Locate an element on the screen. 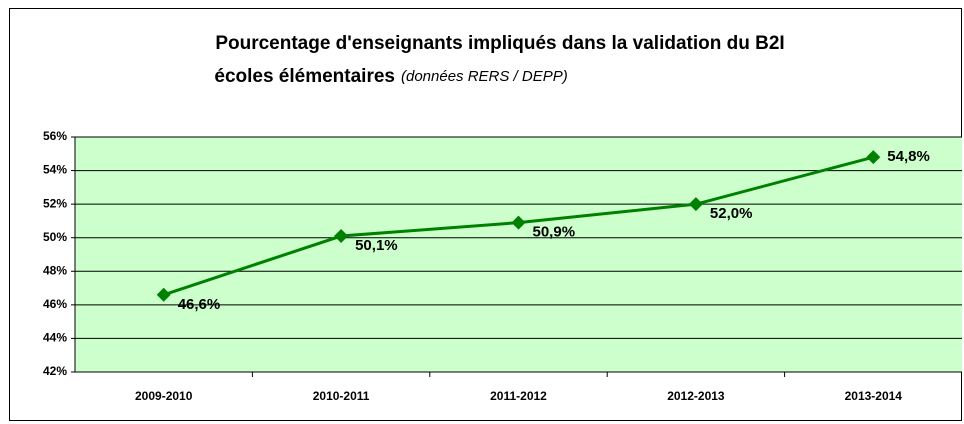 The height and width of the screenshot is (424, 964). data-label: 54,8% is located at coordinates (908, 156).